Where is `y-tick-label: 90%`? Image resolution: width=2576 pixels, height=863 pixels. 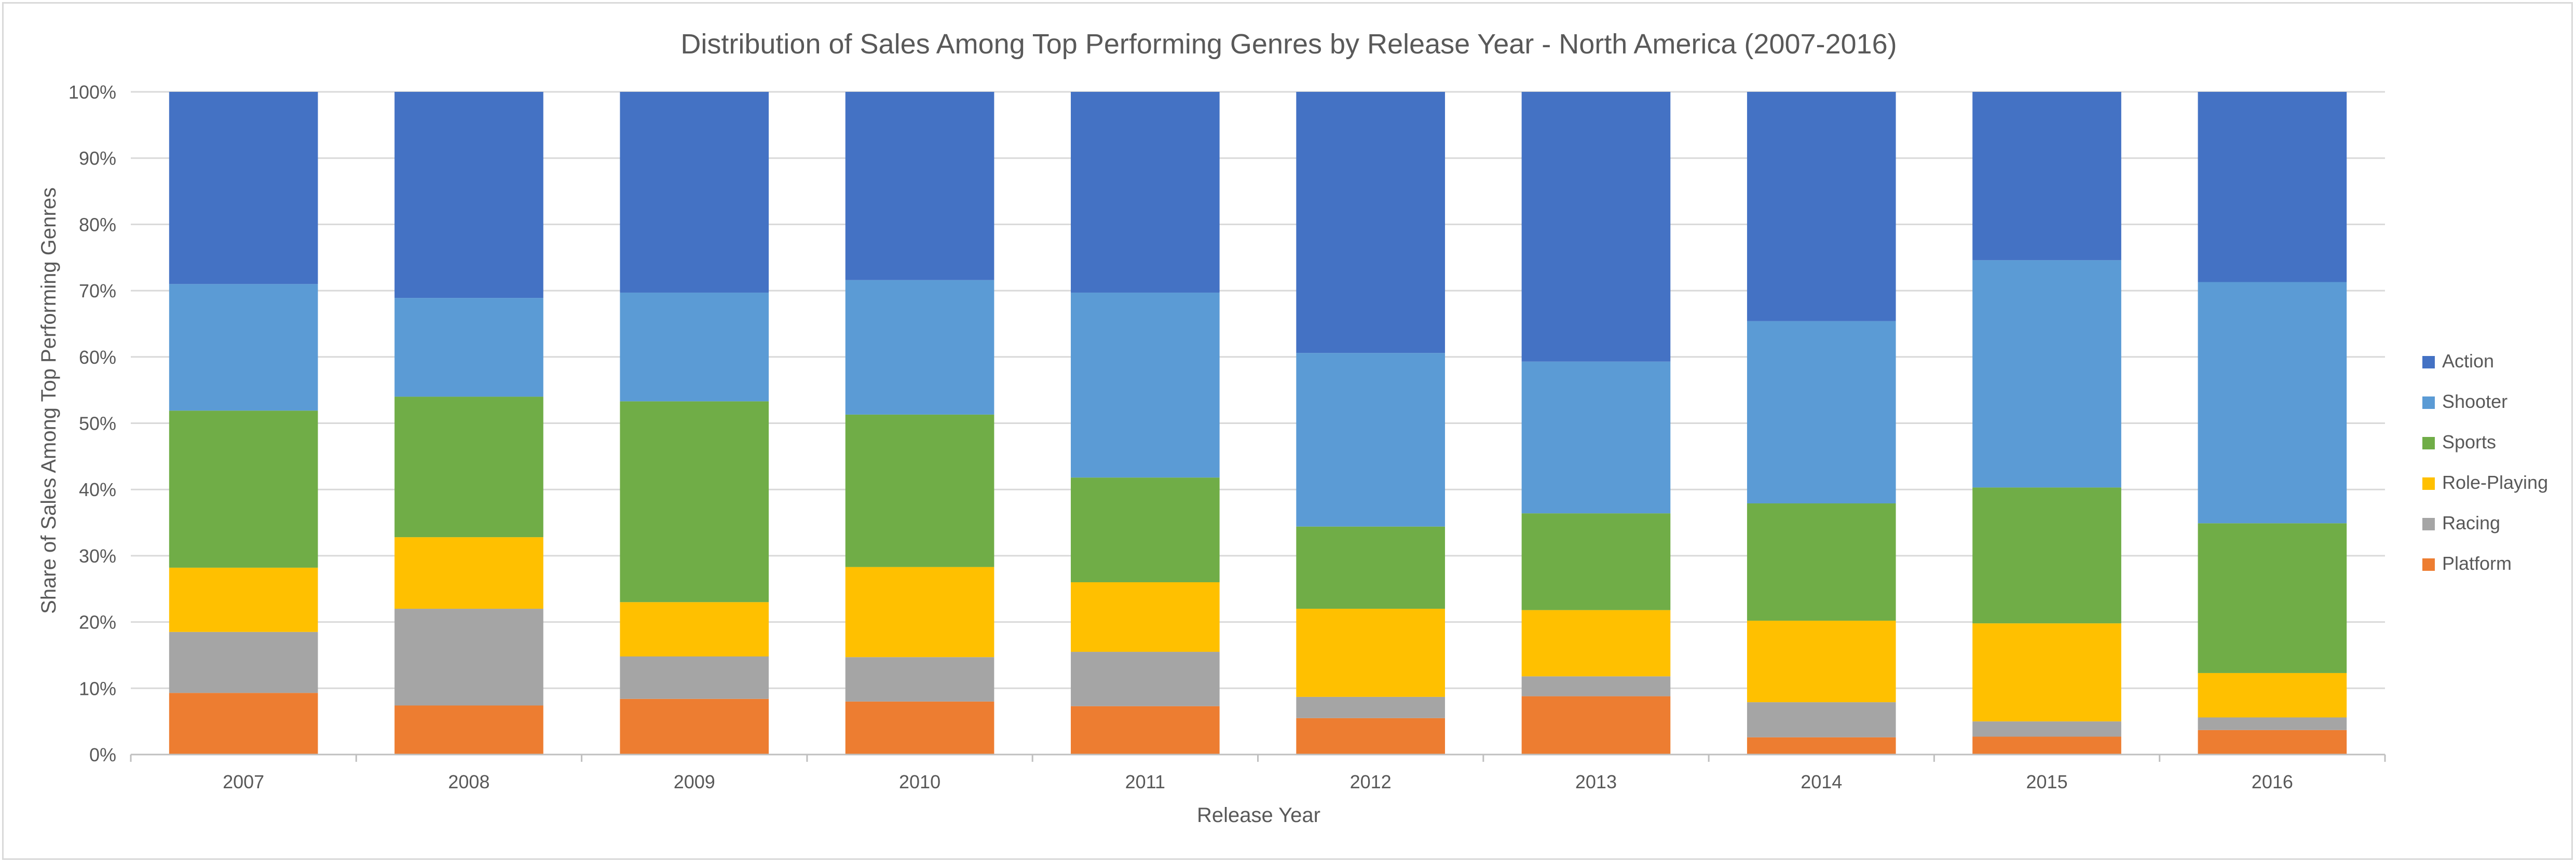
y-tick-label: 90% is located at coordinates (97, 158).